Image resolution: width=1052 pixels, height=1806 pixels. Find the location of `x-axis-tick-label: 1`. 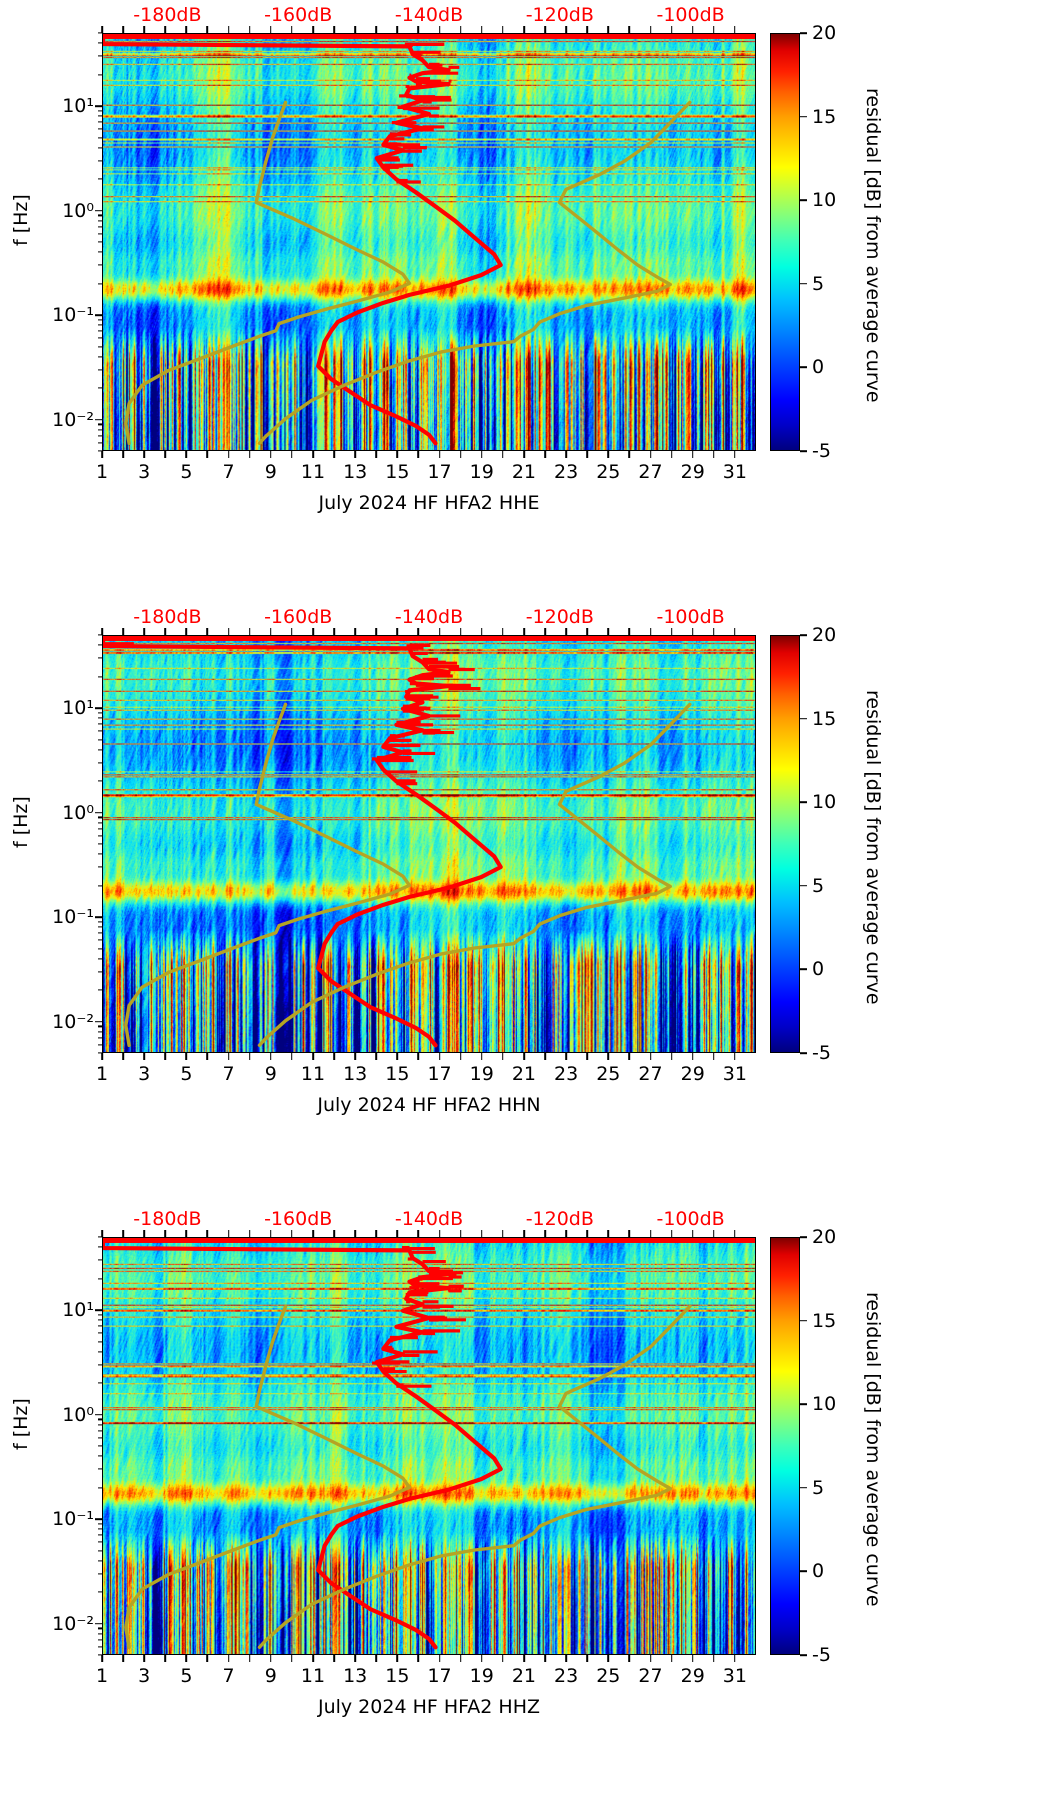

x-axis-tick-label: 1 is located at coordinates (102, 472).